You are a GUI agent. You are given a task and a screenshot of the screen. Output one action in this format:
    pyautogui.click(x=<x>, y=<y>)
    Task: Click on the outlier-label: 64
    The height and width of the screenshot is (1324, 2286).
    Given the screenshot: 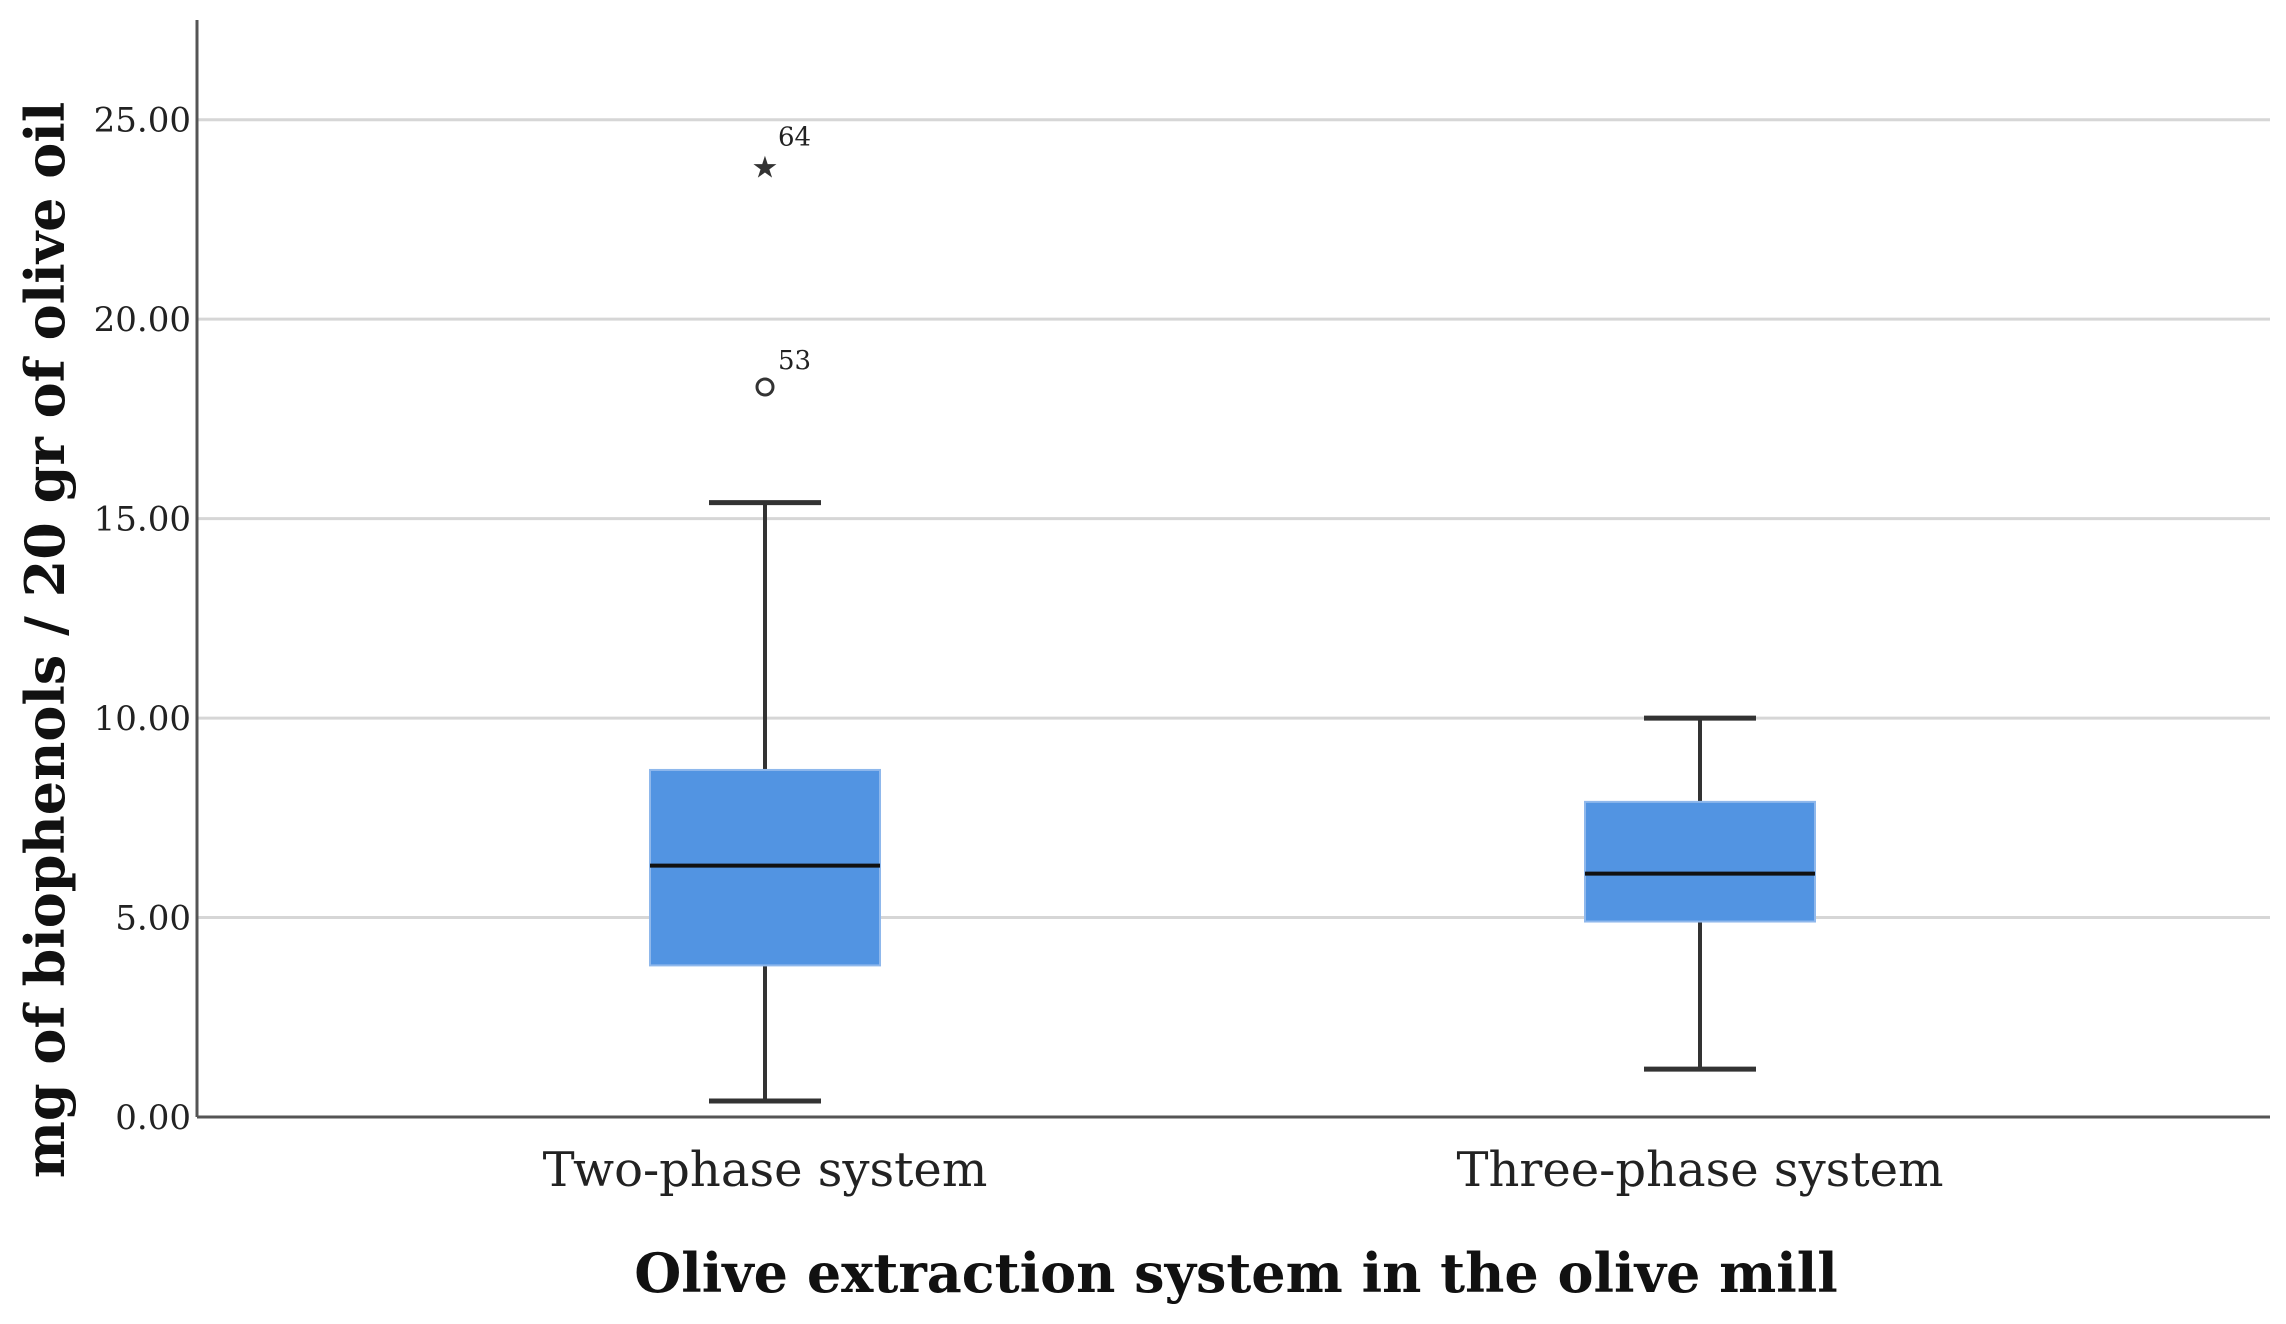 What is the action you would take?
    pyautogui.click(x=794, y=138)
    